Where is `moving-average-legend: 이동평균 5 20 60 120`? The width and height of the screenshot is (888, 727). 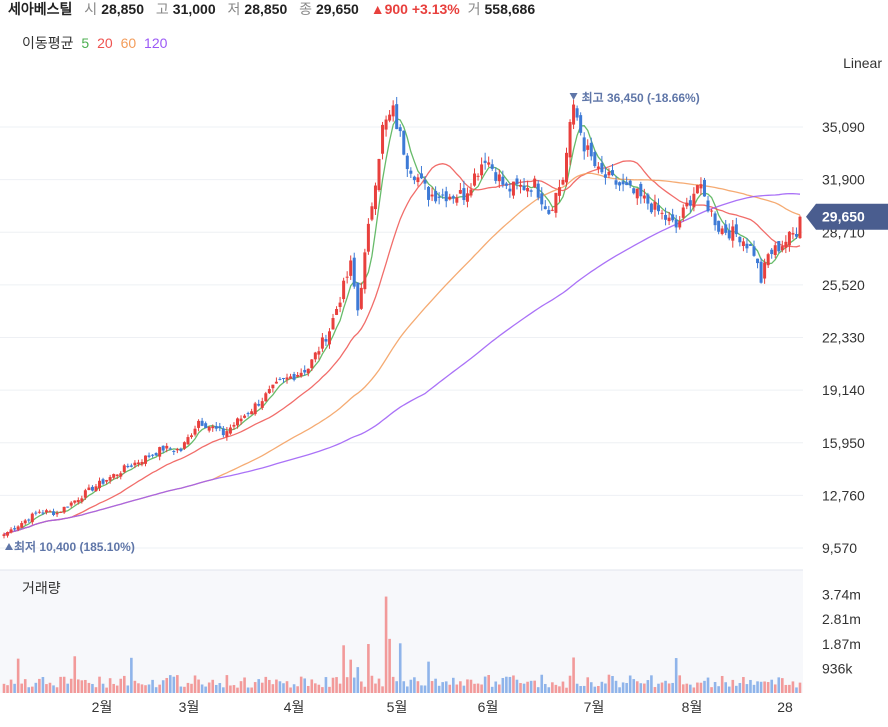
moving-average-legend: 이동평균 5 20 60 120 is located at coordinates (96, 43).